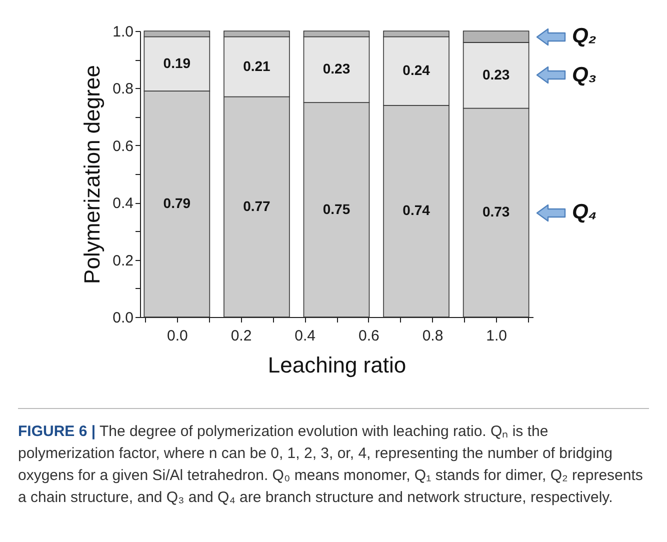 The image size is (667, 542). I want to click on data-label: 0.79, so click(177, 203).